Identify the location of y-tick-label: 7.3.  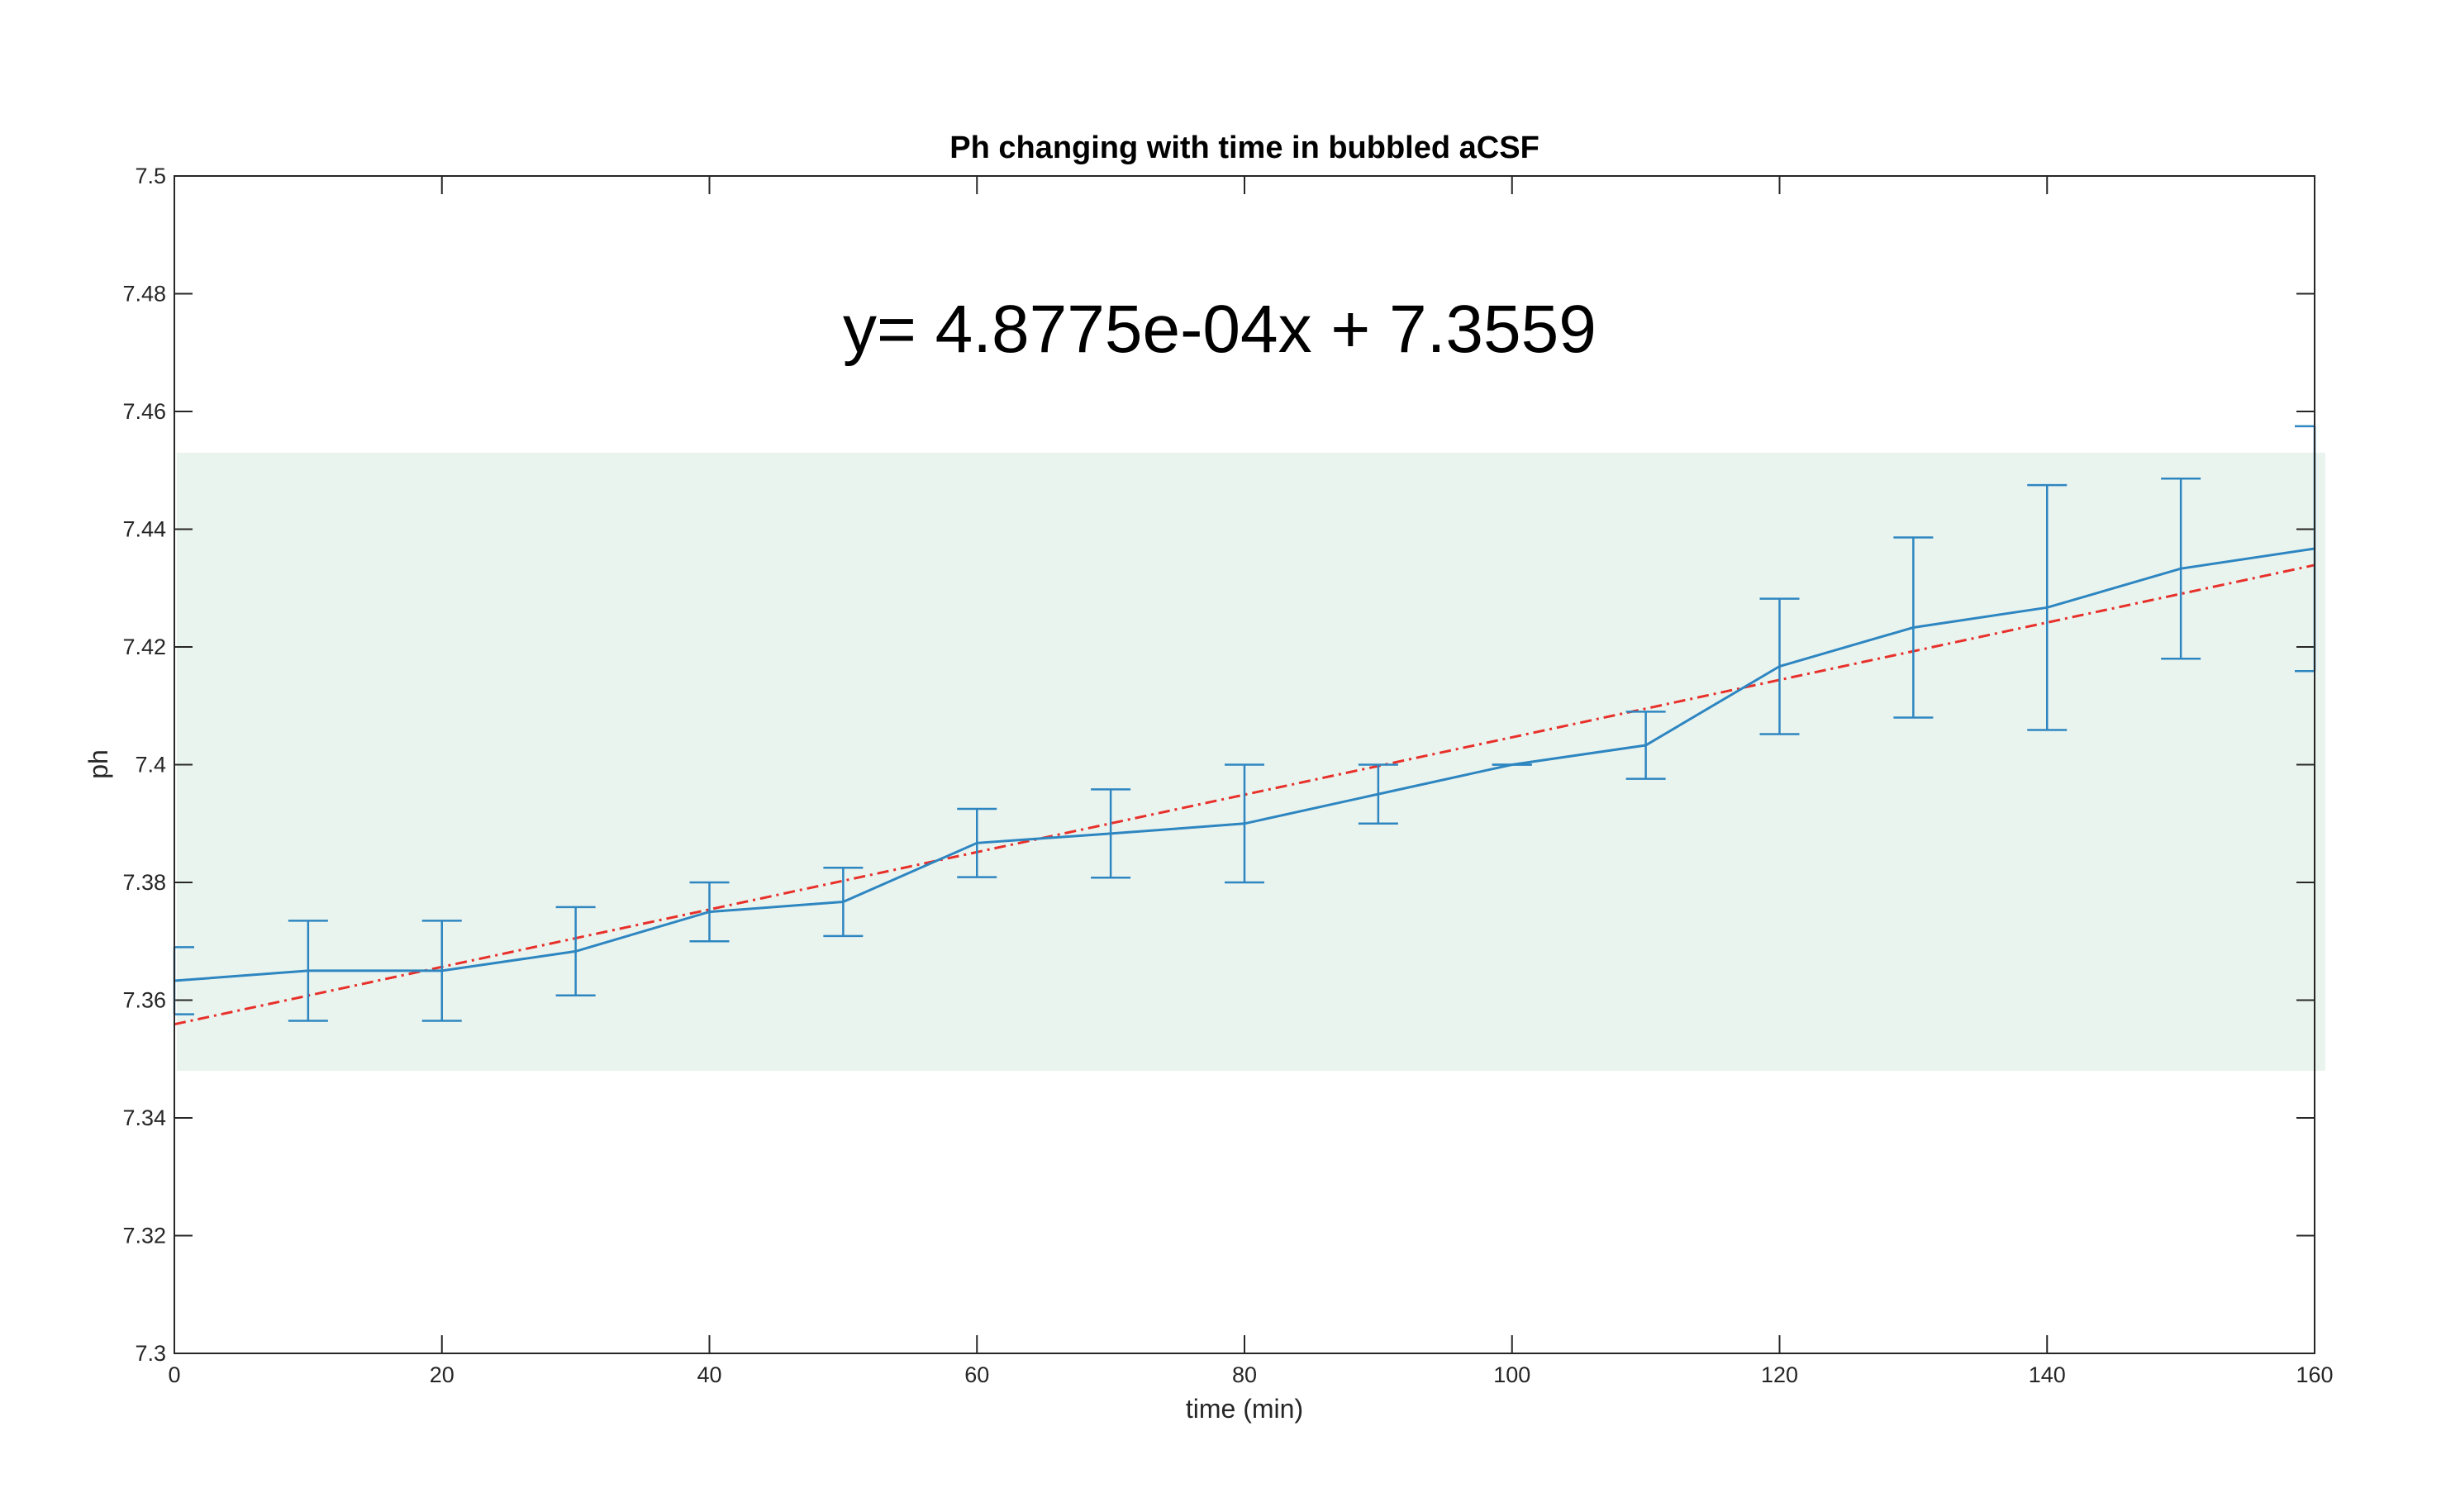
(151, 1353).